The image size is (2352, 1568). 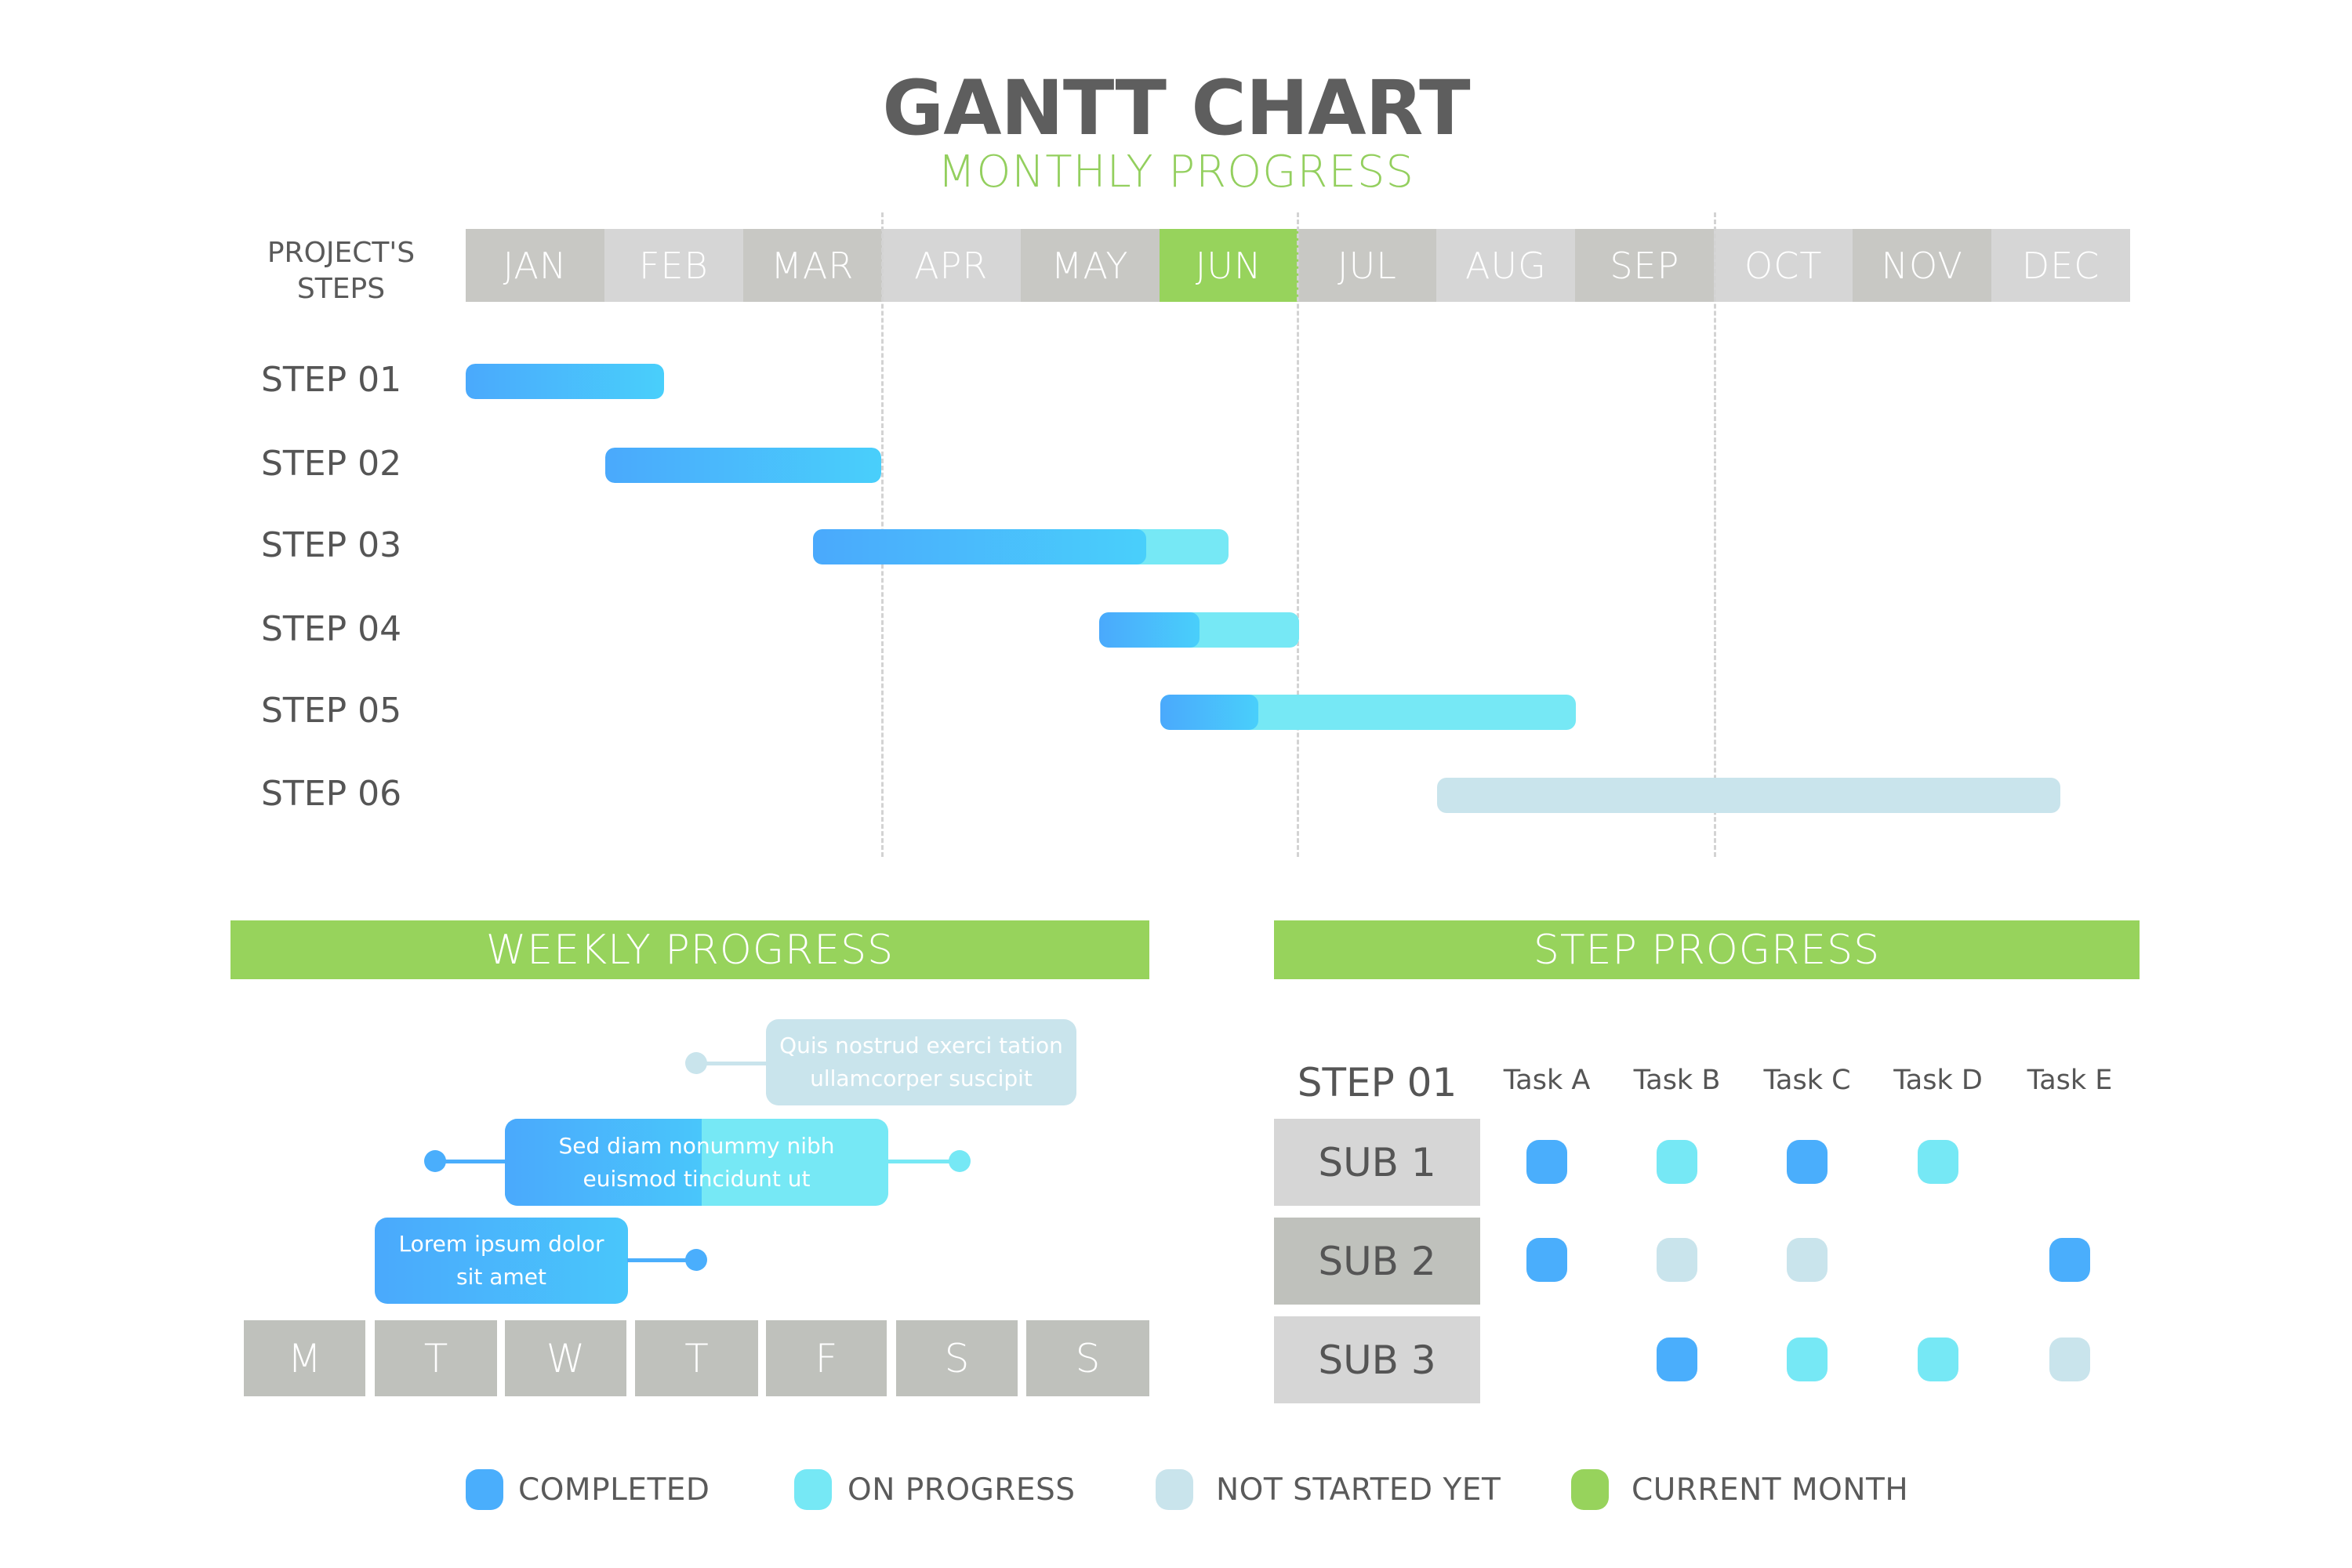 What do you see at coordinates (341, 253) in the screenshot?
I see `row-header-line1: PROJECT'S` at bounding box center [341, 253].